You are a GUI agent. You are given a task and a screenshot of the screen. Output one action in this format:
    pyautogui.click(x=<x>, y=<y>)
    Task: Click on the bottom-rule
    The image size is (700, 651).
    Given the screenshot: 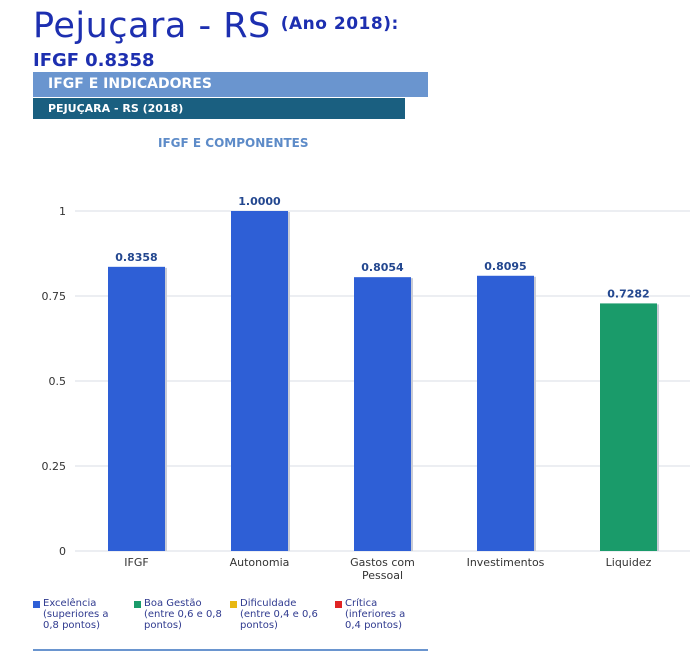 What is the action you would take?
    pyautogui.click(x=230, y=650)
    